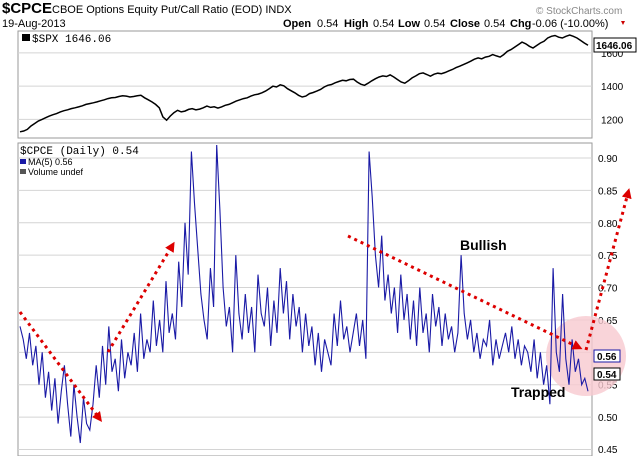 Image resolution: width=640 pixels, height=461 pixels. What do you see at coordinates (465, 24) in the screenshot?
I see `close-label: Close` at bounding box center [465, 24].